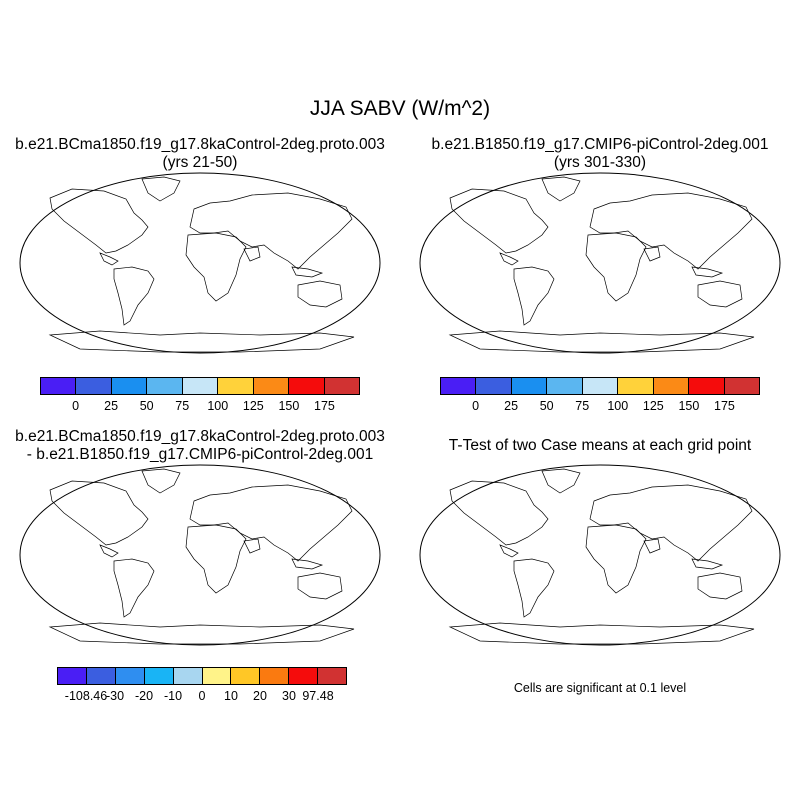 This screenshot has height=800, width=800. Describe the element at coordinates (400, 108) in the screenshot. I see `figure-title: JJA SABV (W/m^2)` at that location.